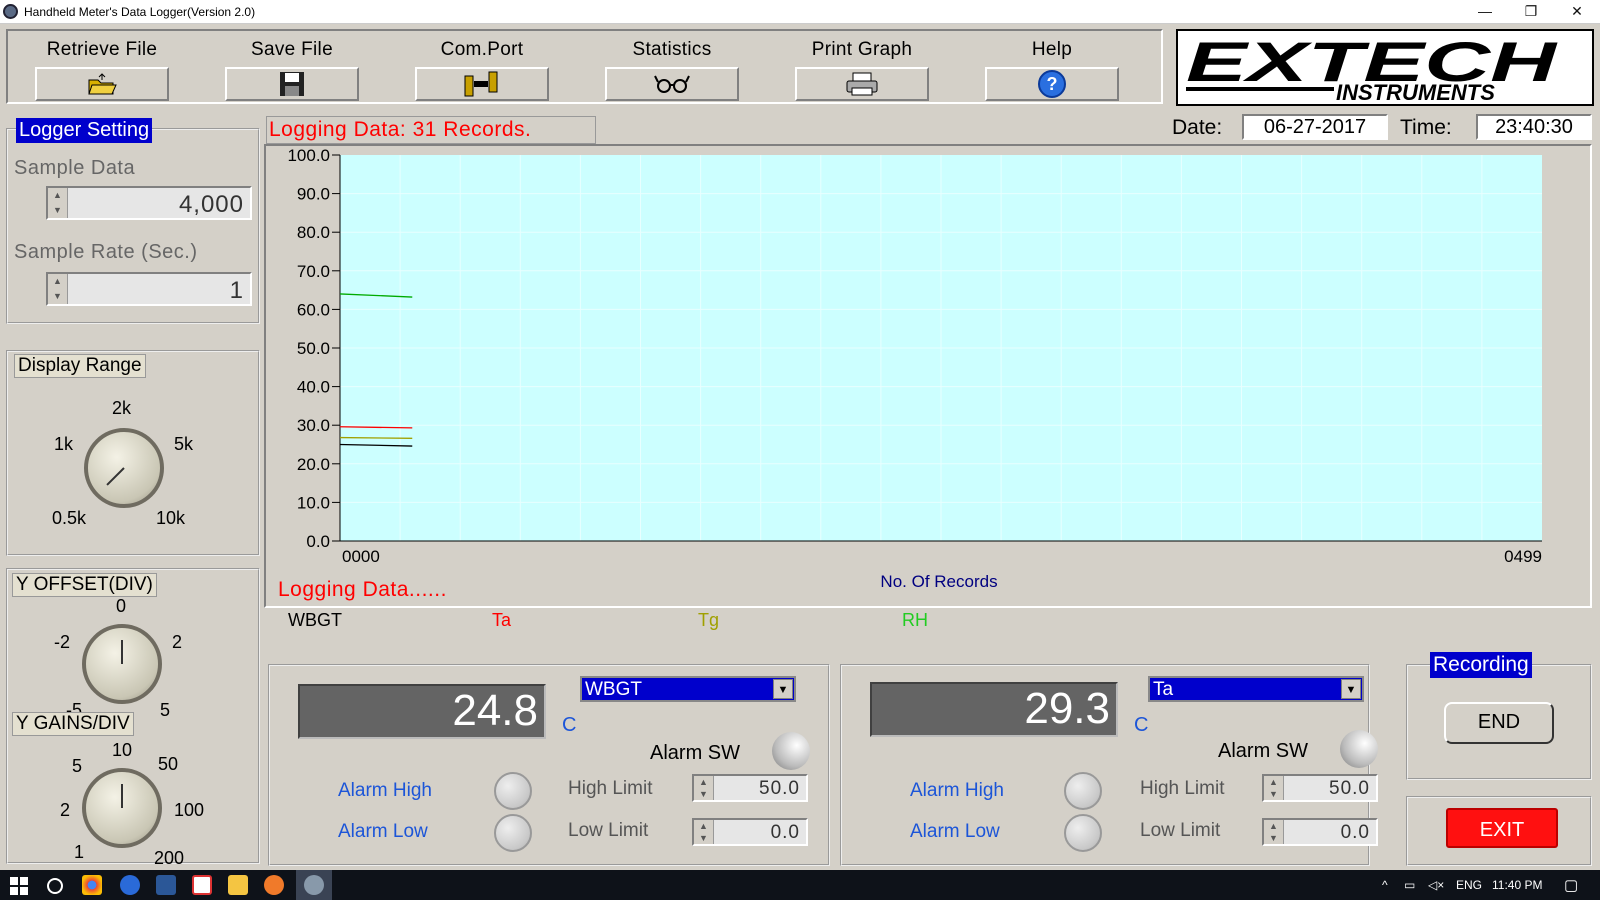  What do you see at coordinates (274, 885) in the screenshot?
I see `firefox-icon` at bounding box center [274, 885].